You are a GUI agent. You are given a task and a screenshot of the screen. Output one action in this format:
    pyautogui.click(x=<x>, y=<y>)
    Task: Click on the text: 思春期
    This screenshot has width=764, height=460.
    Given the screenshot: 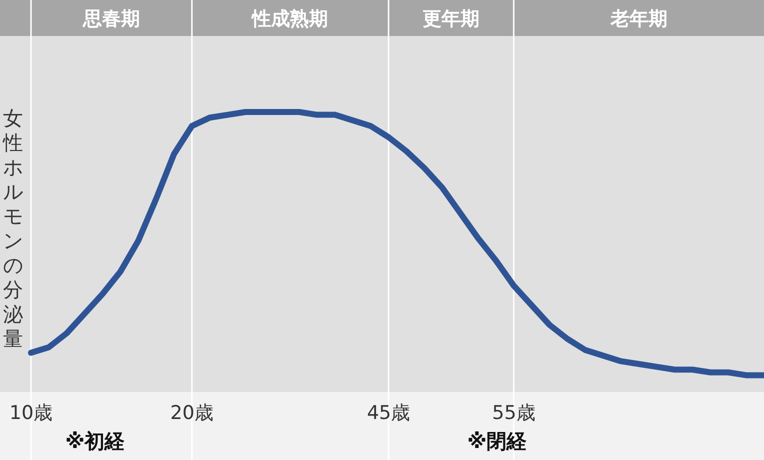 What is the action you would take?
    pyautogui.click(x=111, y=19)
    